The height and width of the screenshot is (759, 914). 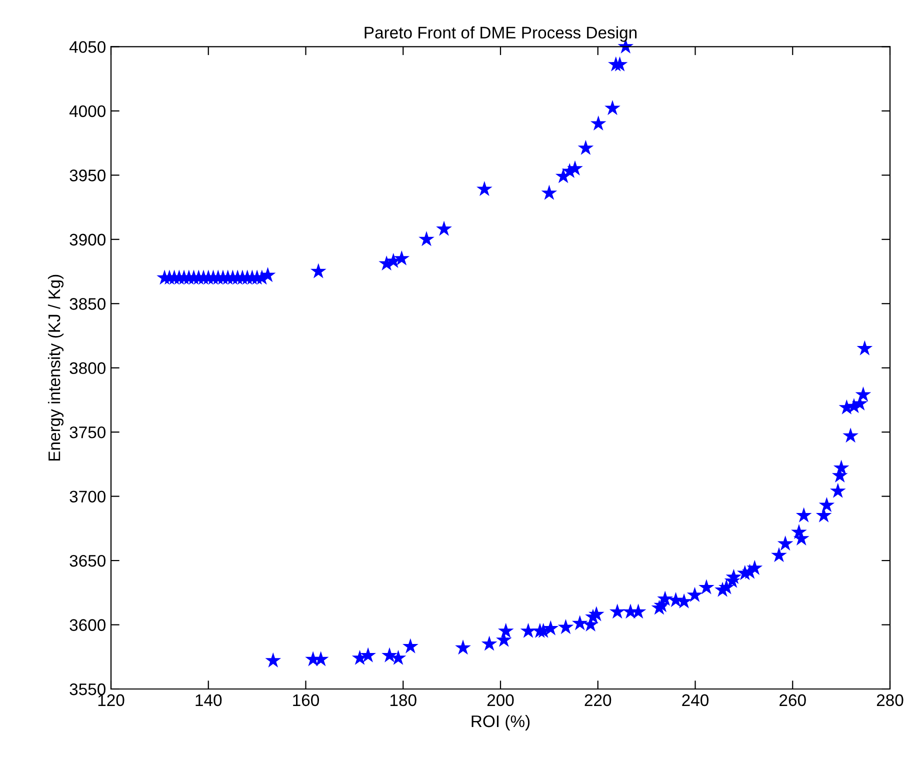 I want to click on y-tick-label: 3750, so click(x=88, y=432).